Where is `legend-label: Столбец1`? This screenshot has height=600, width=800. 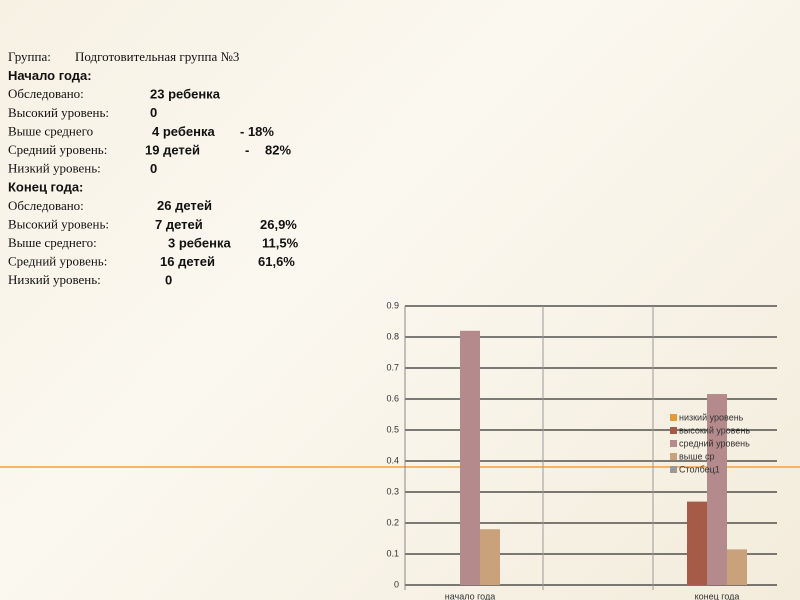 legend-label: Столбец1 is located at coordinates (699, 469).